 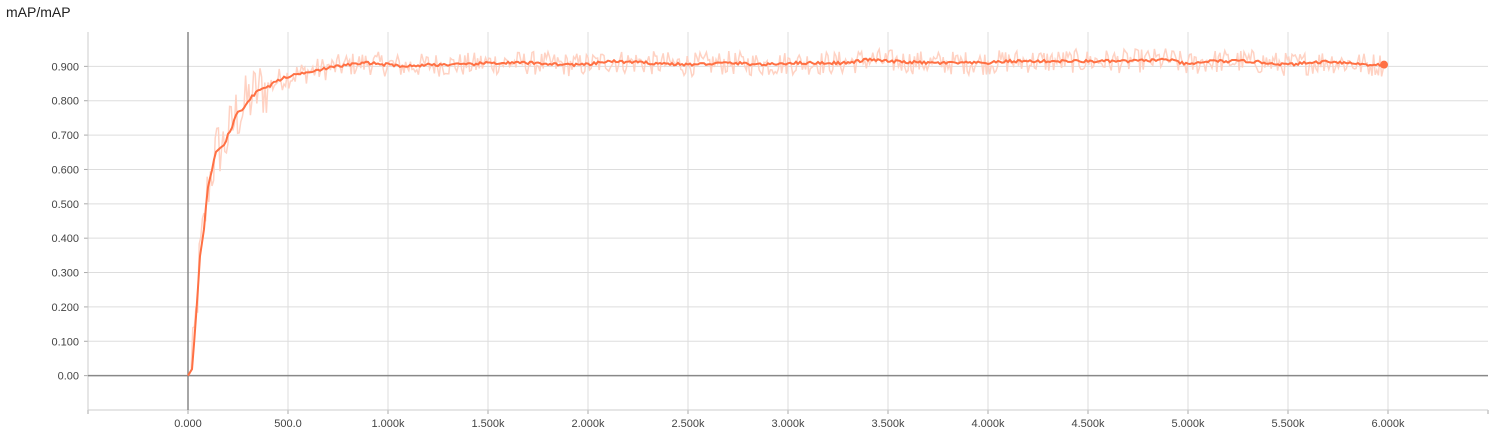 What do you see at coordinates (688, 424) in the screenshot?
I see `x-tick-label: 2.500k` at bounding box center [688, 424].